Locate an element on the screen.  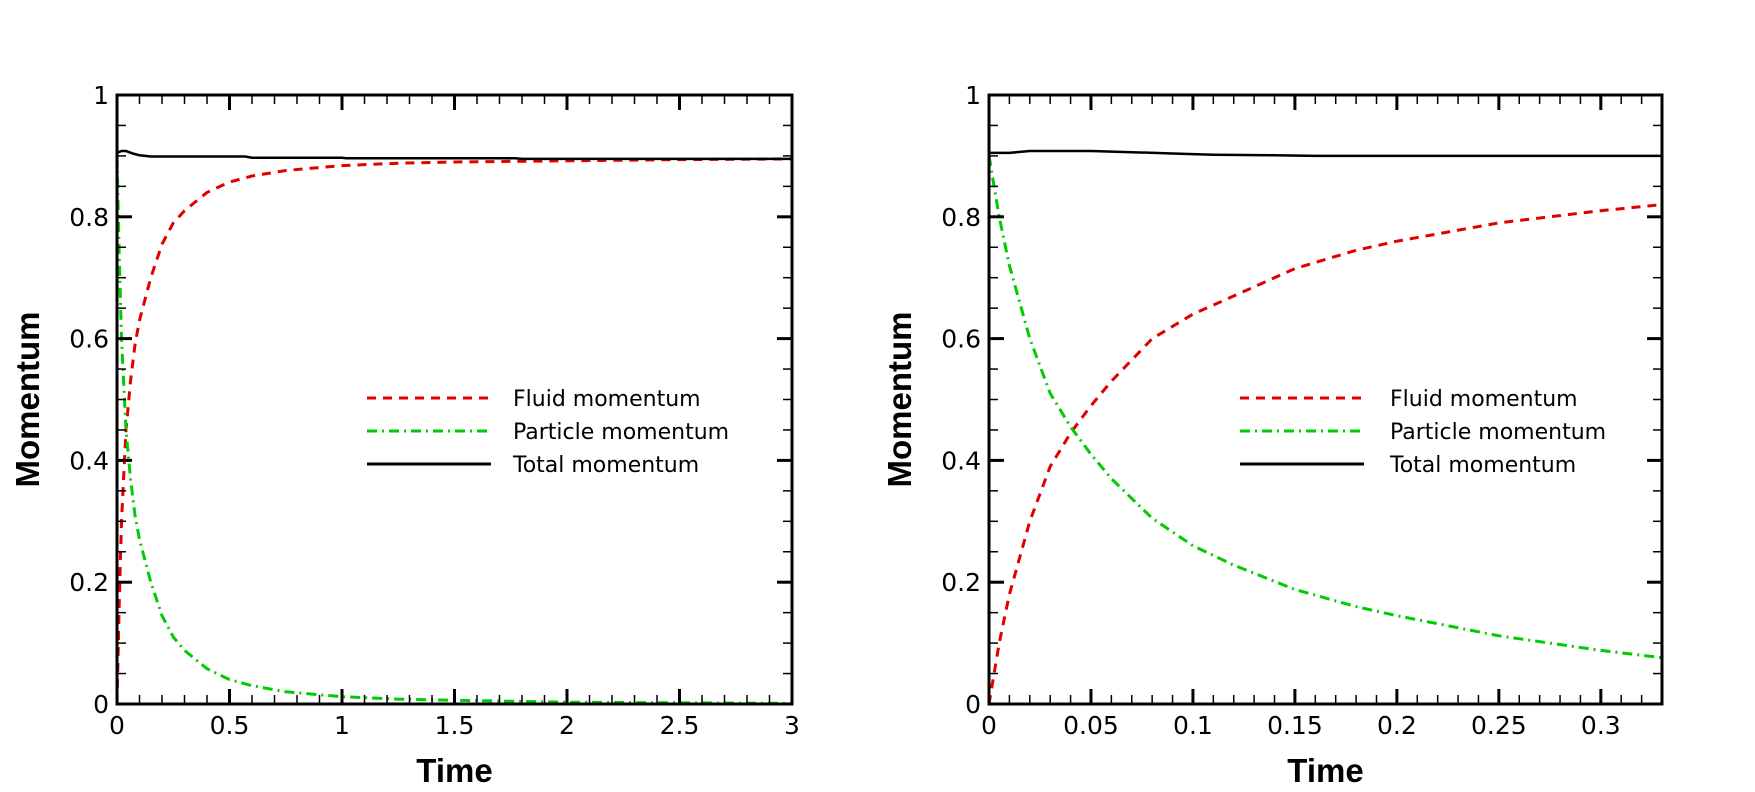
x-tick-label: 1 is located at coordinates (342, 725).